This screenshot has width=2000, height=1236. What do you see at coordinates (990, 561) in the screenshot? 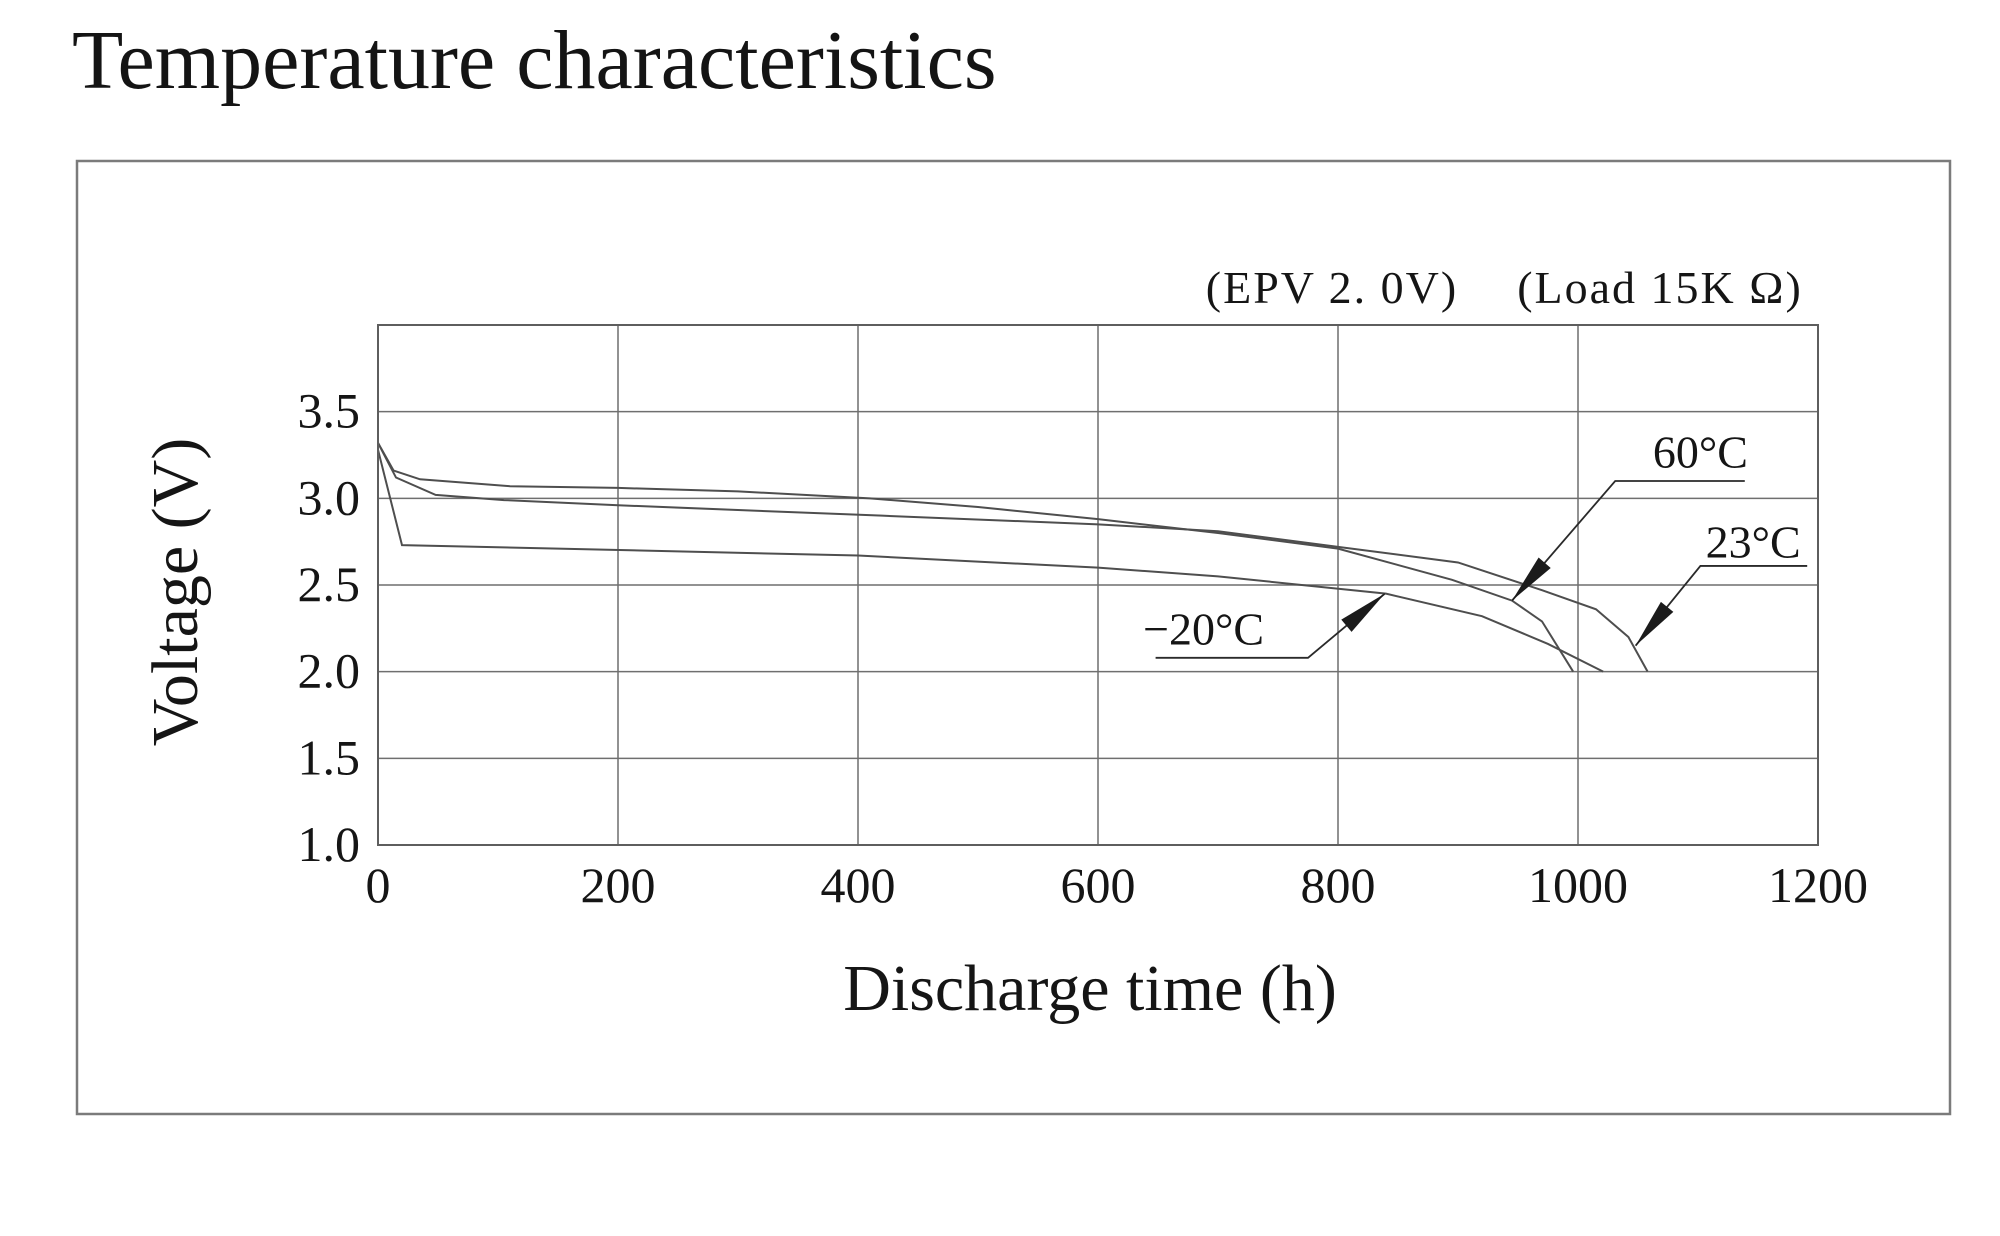
I see `curve-−20°C` at bounding box center [990, 561].